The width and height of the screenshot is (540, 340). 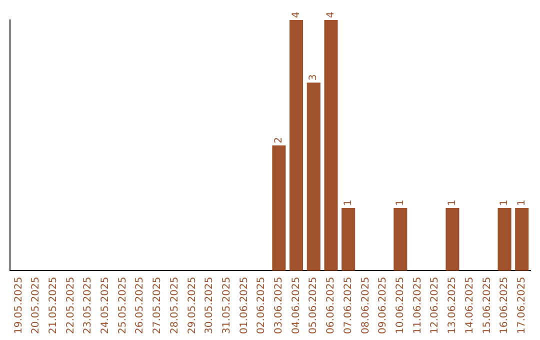 I want to click on x-tick-label: 15.06.2025, so click(x=487, y=305).